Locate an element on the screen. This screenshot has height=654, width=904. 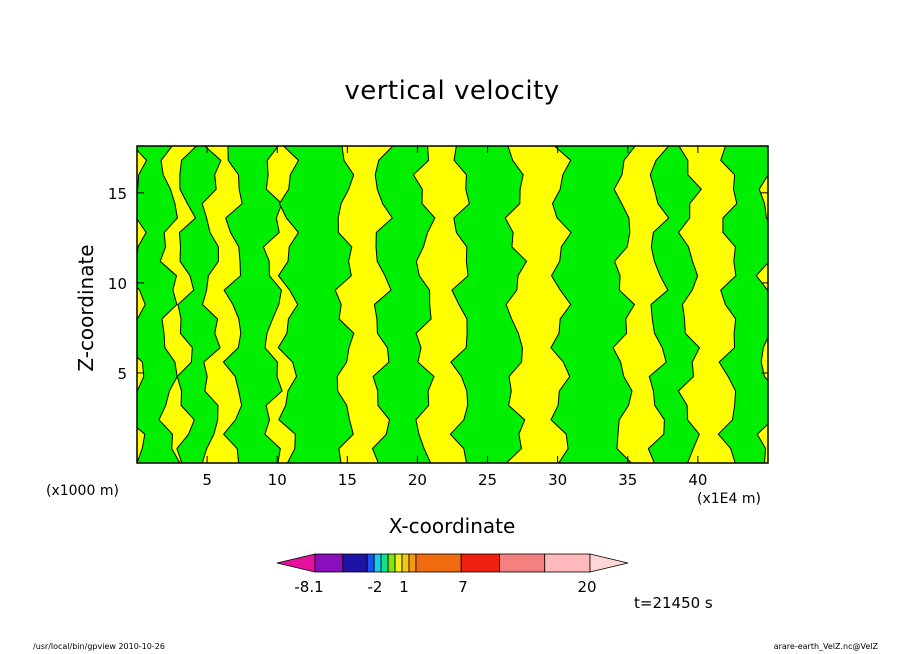
colorbar-label-4: 20 is located at coordinates (586, 587).